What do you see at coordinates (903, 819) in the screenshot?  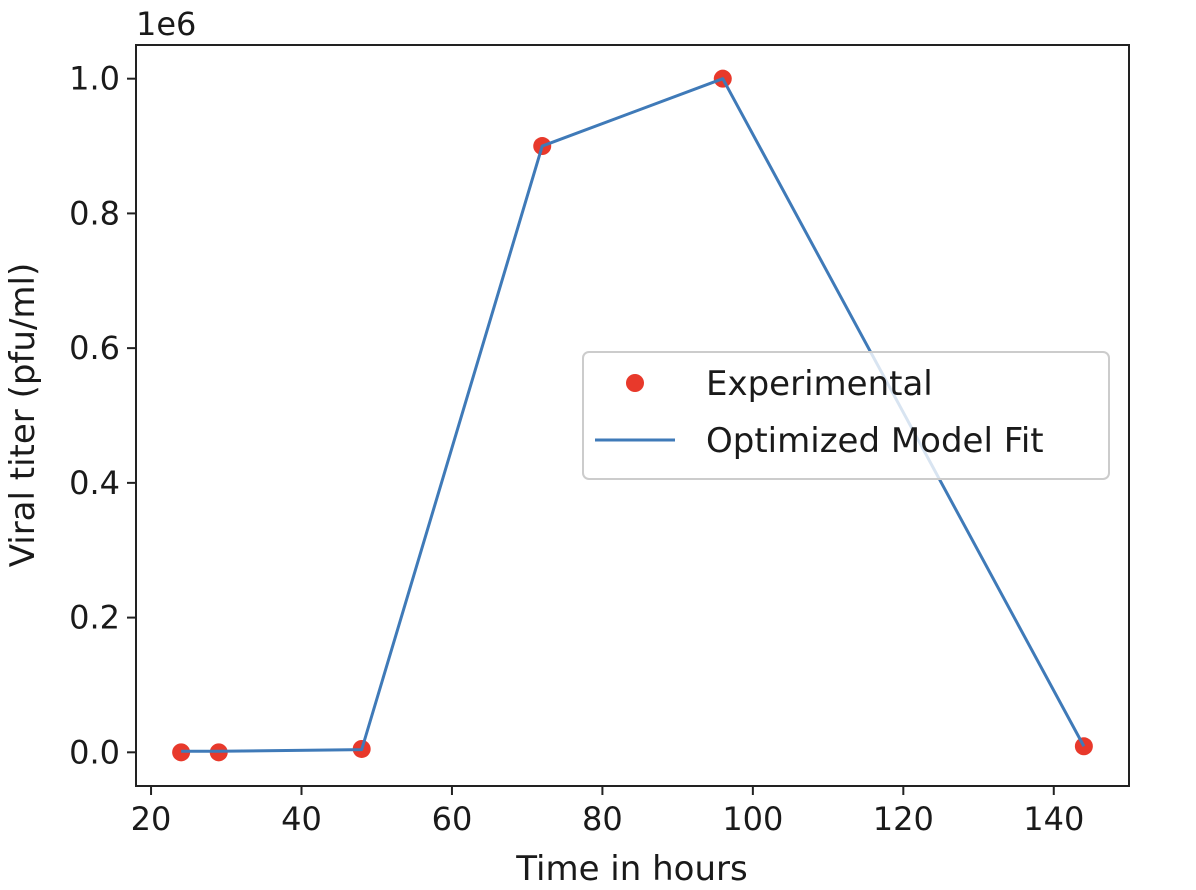 I see `x-tick-label: 120` at bounding box center [903, 819].